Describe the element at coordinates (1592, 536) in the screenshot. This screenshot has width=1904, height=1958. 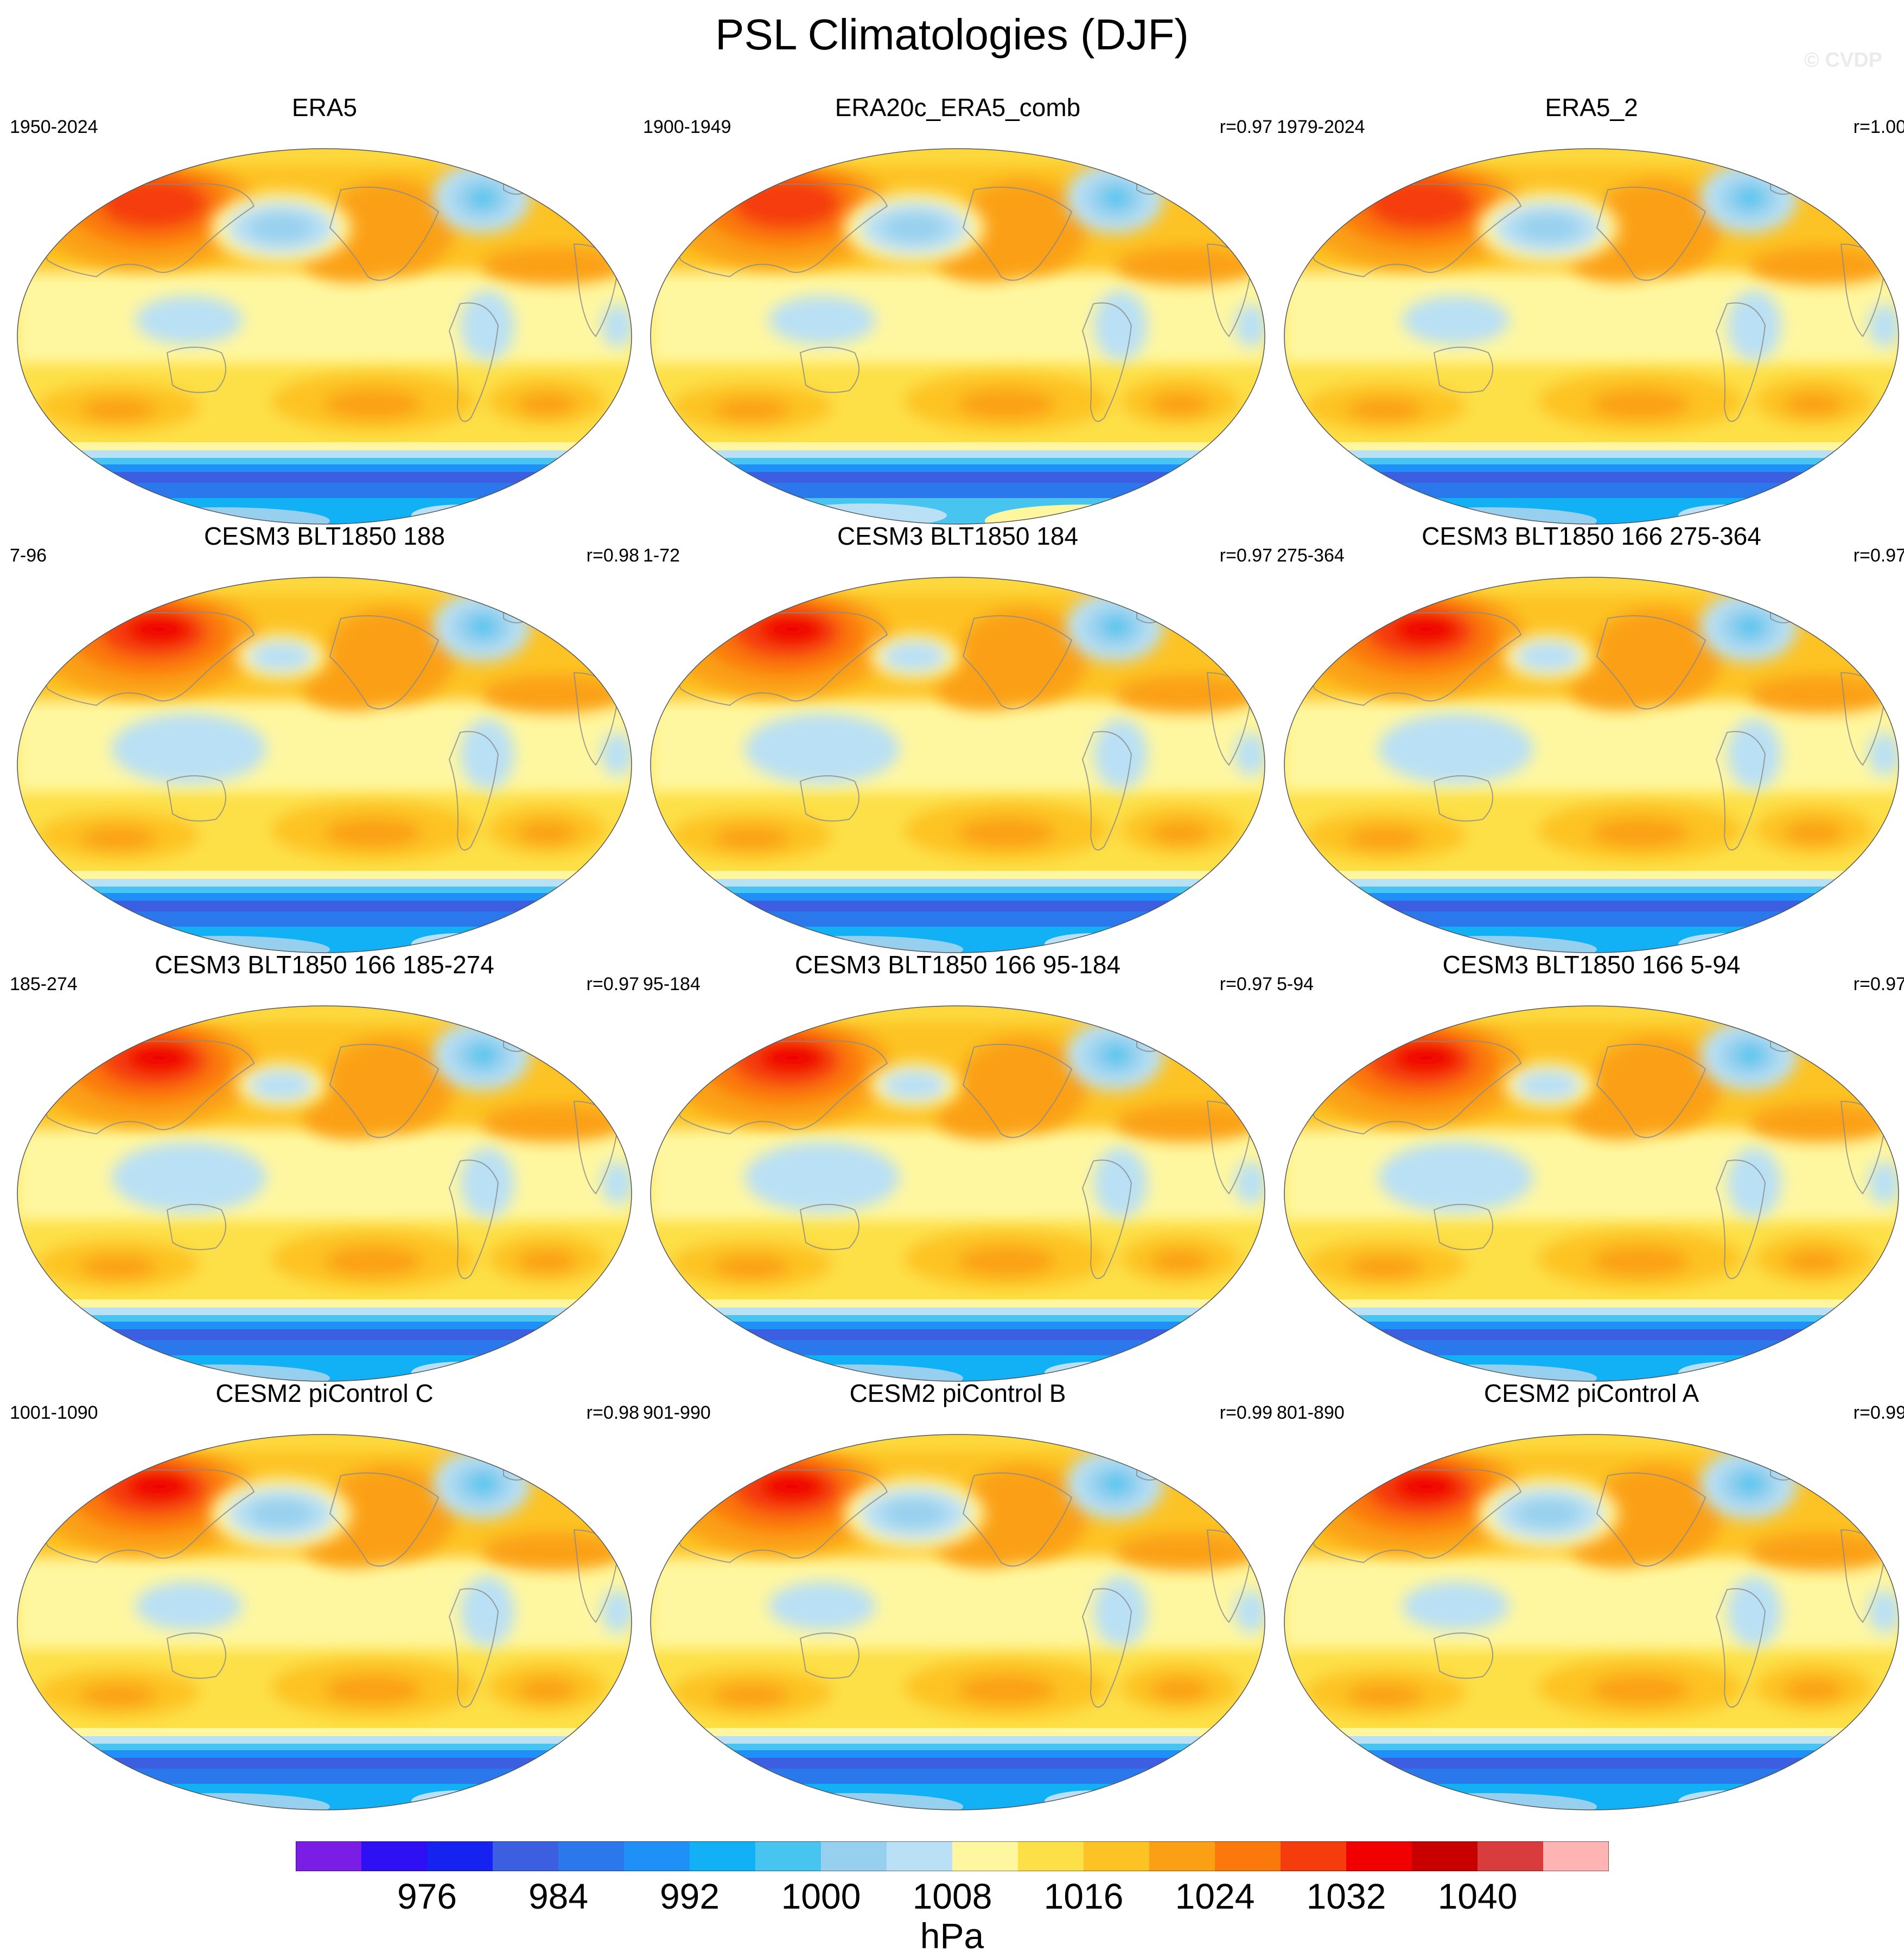
I see `panel-title: CESM3 BLT1850 166 275-364` at that location.